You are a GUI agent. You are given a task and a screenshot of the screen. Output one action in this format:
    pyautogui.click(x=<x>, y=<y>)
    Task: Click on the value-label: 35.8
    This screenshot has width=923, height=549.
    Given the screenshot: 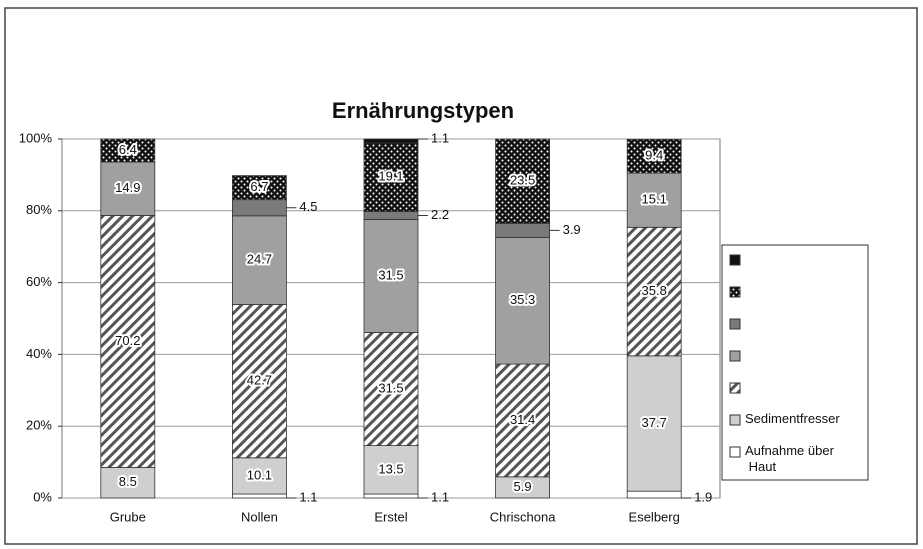 What is the action you would take?
    pyautogui.click(x=654, y=290)
    